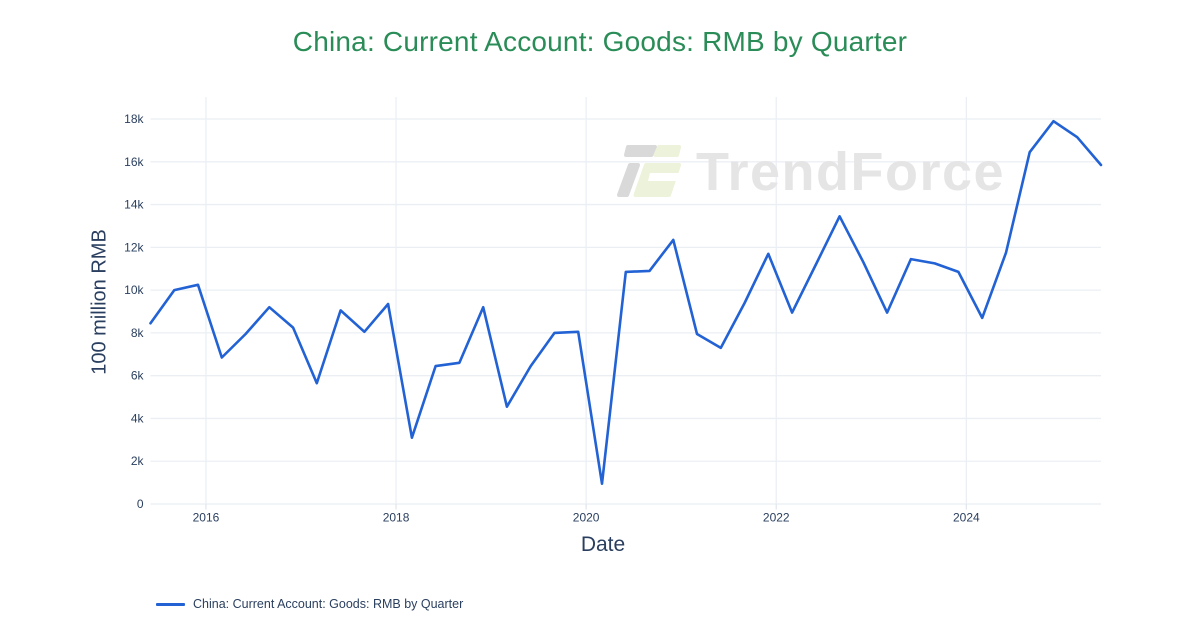 This screenshot has height=630, width=1200. I want to click on x-tick-label: 2020, so click(586, 518).